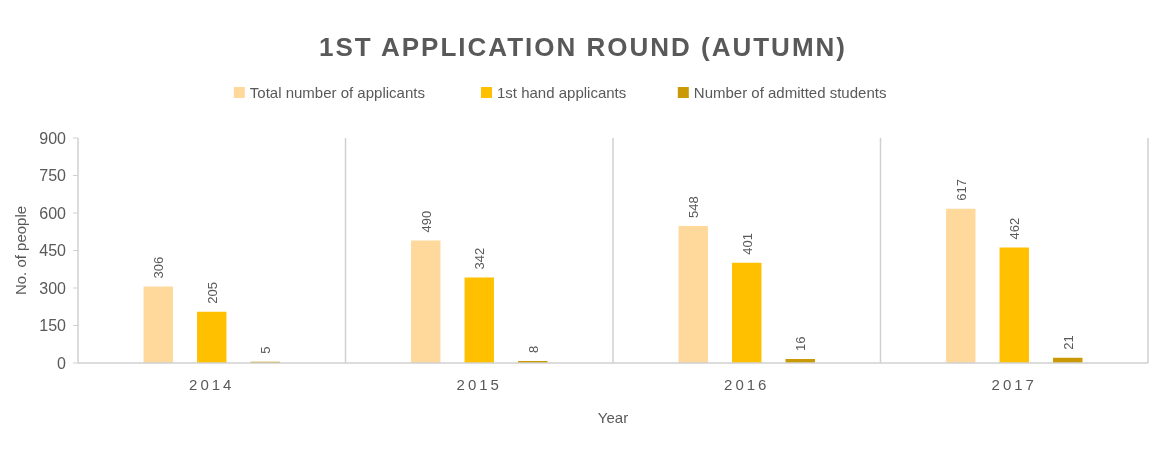  Describe the element at coordinates (53, 288) in the screenshot. I see `y-tick-label: 300` at that location.